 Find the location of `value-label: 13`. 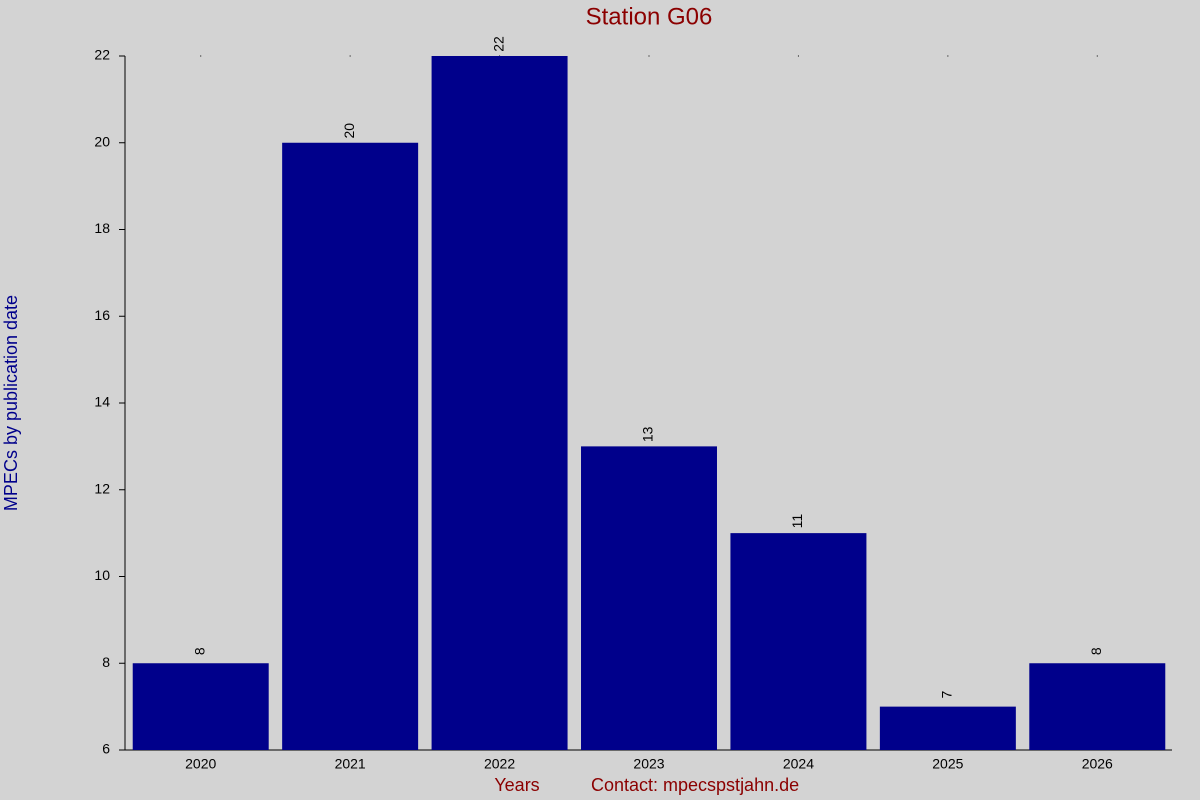

value-label: 13 is located at coordinates (648, 434).